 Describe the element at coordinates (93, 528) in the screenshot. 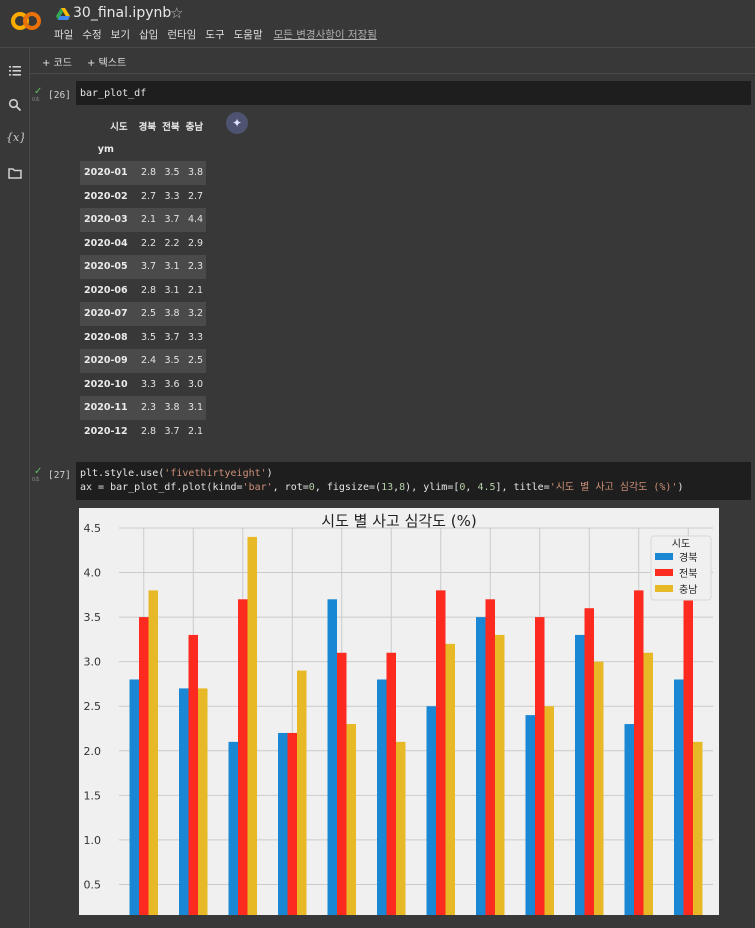

I see `y-tick-label: 4.5` at that location.